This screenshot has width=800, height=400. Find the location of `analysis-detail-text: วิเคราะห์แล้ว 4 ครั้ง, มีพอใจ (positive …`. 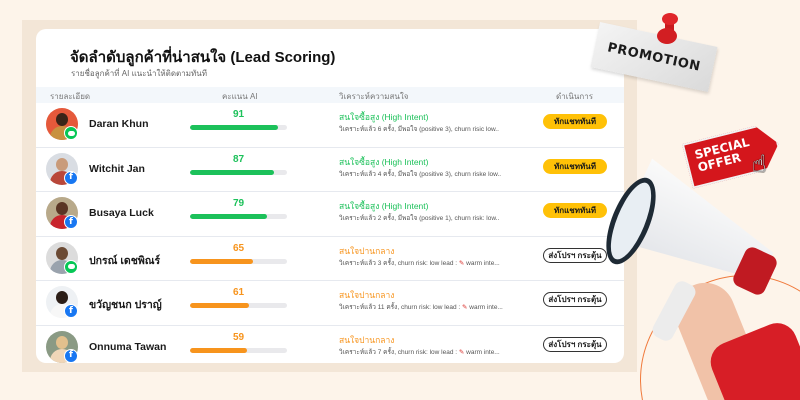

analysis-detail-text: วิเคราะห์แล้ว 4 ครั้ง, มีพอใจ (positive … is located at coordinates (420, 174).